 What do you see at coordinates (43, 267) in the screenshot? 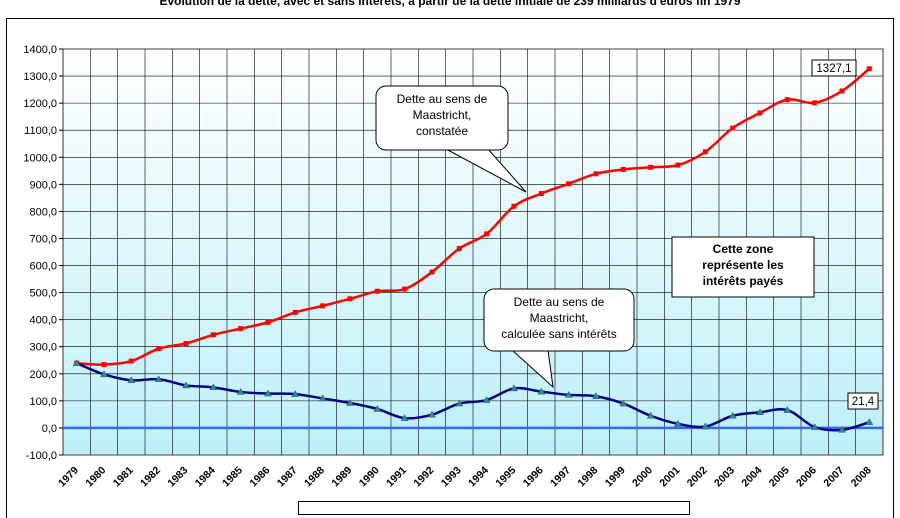
I see `y-tick-label: 600,0` at bounding box center [43, 267].